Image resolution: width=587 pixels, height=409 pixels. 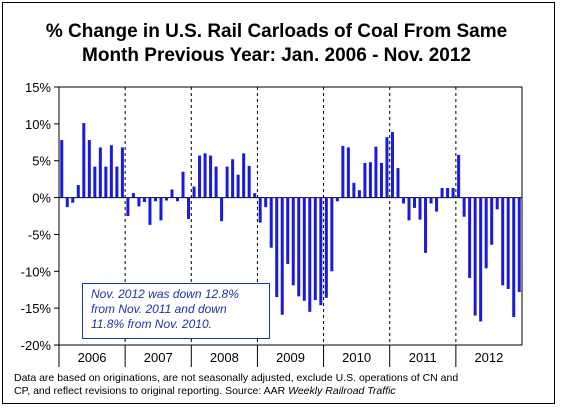 I want to click on y-tick-label: 5%, so click(x=41, y=161).